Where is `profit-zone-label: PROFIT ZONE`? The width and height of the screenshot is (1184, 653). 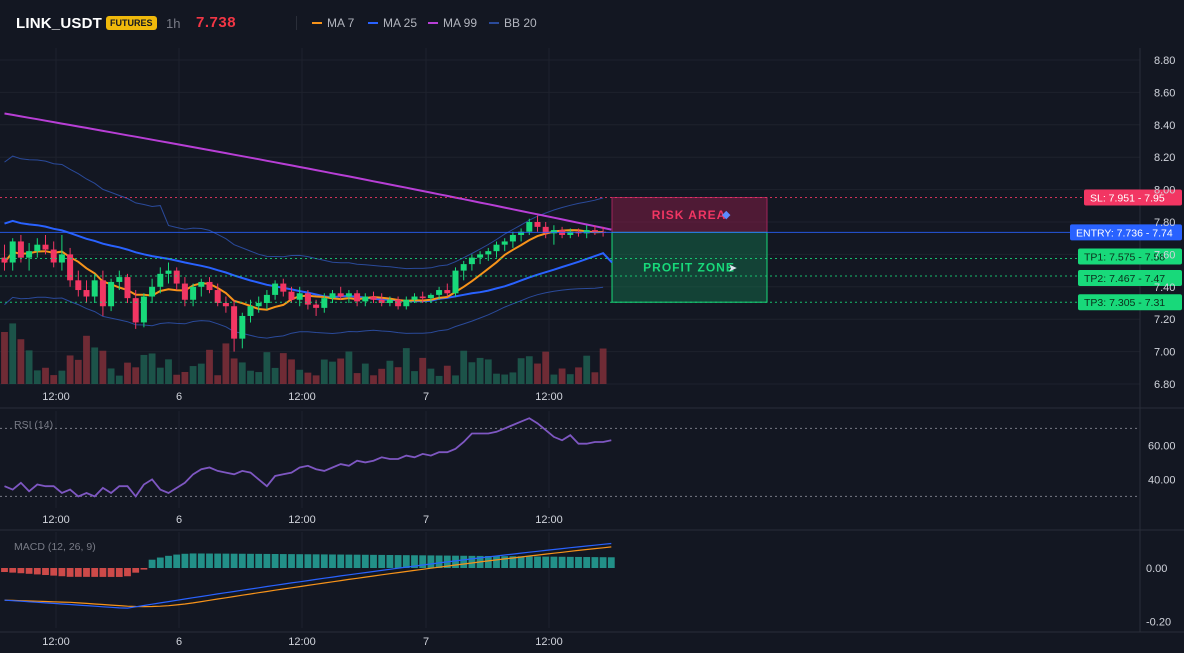 profit-zone-label: PROFIT ZONE is located at coordinates (689, 267).